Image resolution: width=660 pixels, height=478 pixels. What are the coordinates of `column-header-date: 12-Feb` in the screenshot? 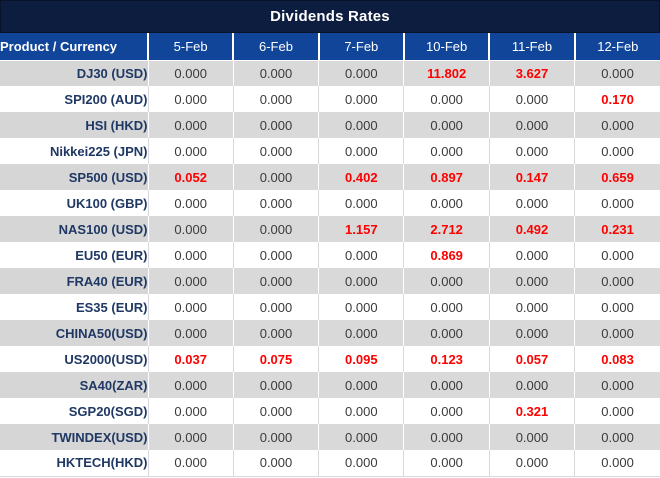 It's located at (617, 47).